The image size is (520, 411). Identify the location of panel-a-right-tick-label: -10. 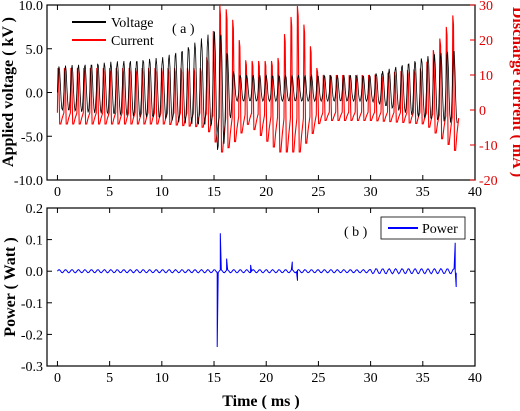
(488, 146).